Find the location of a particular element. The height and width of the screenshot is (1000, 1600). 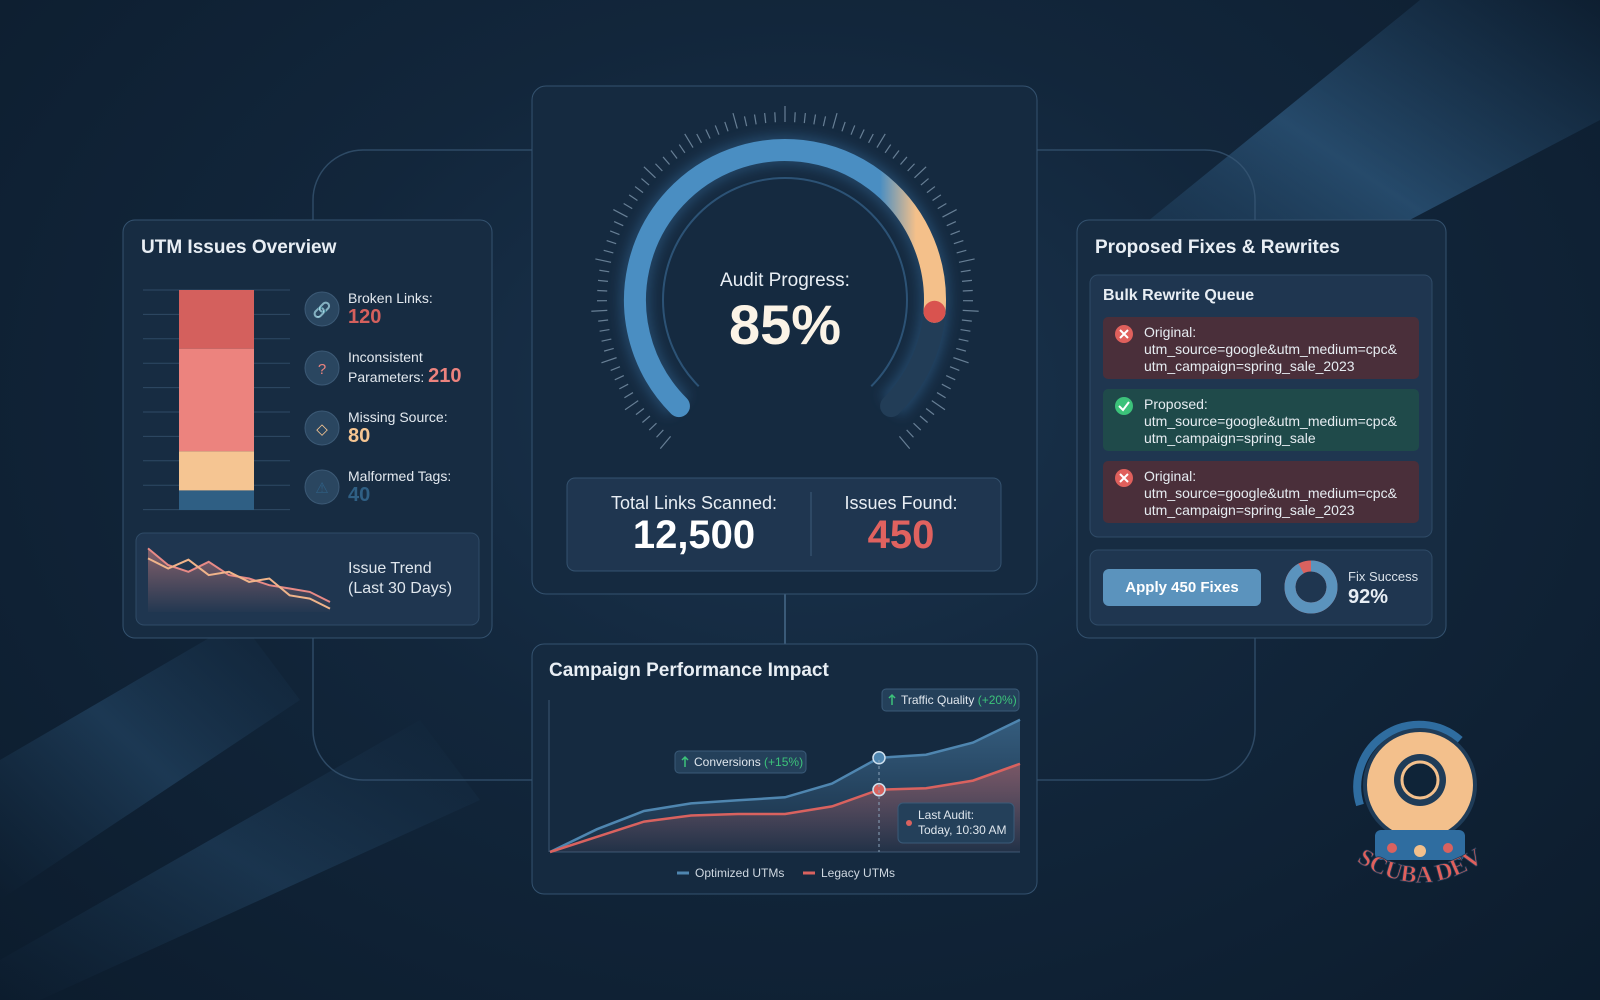

issue-label: Malformed Tags: is located at coordinates (400, 476).